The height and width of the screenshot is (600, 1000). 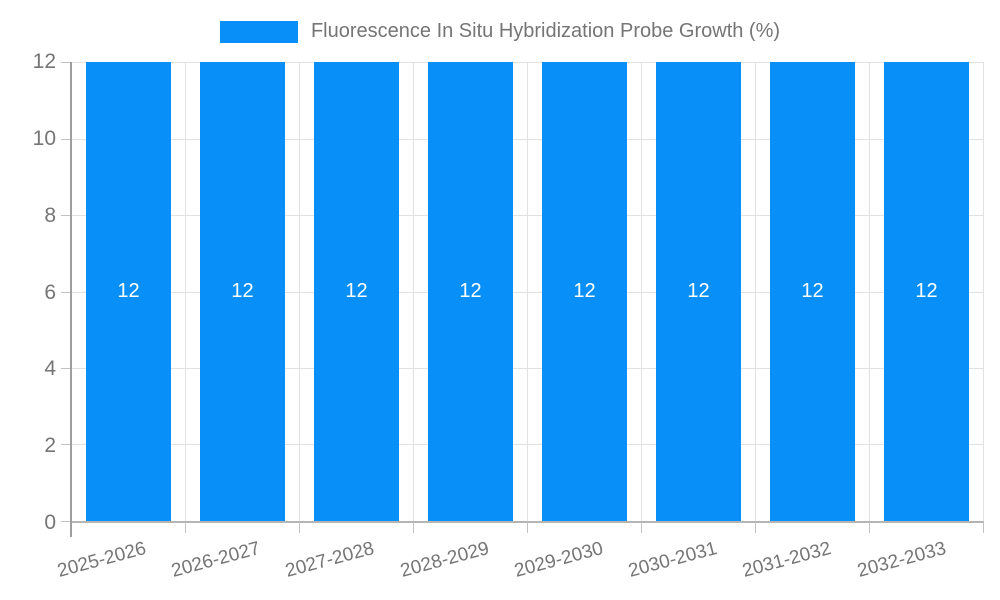 I want to click on x-tick-label: 2030-2031, so click(x=673, y=560).